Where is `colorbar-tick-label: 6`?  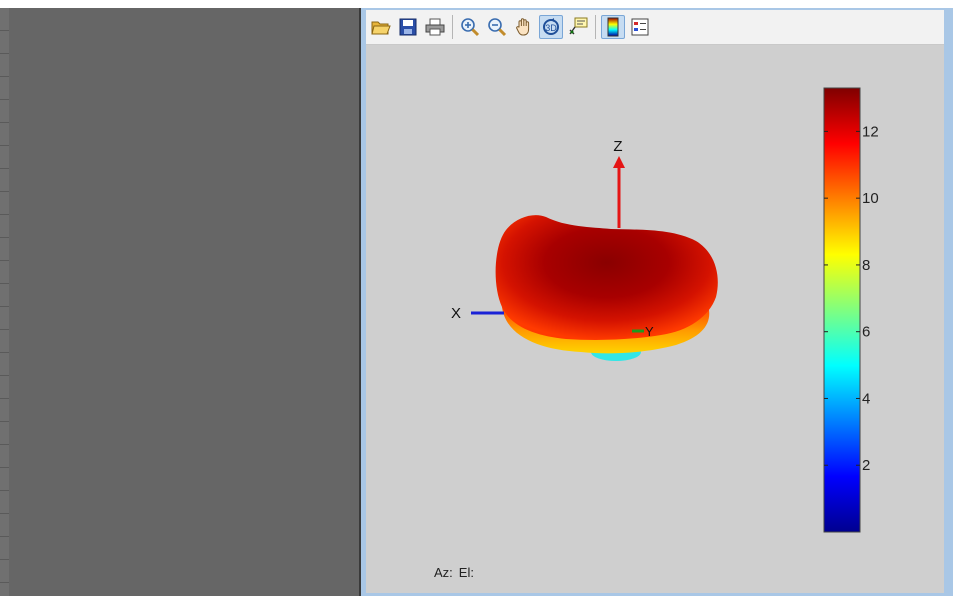 colorbar-tick-label: 6 is located at coordinates (866, 332).